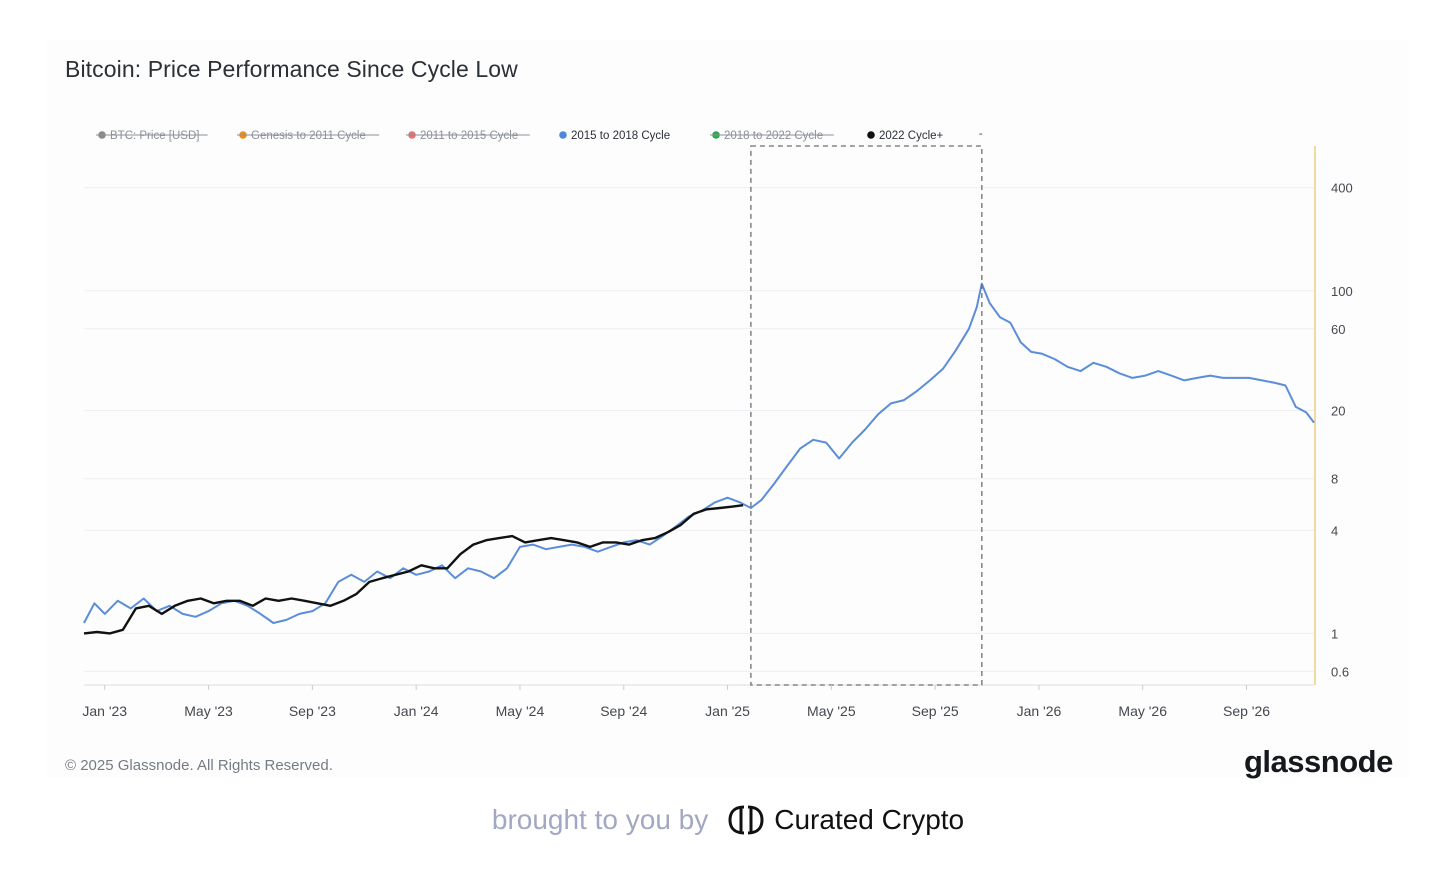 The height and width of the screenshot is (869, 1456). I want to click on highlight-region: -, so click(866, 407).